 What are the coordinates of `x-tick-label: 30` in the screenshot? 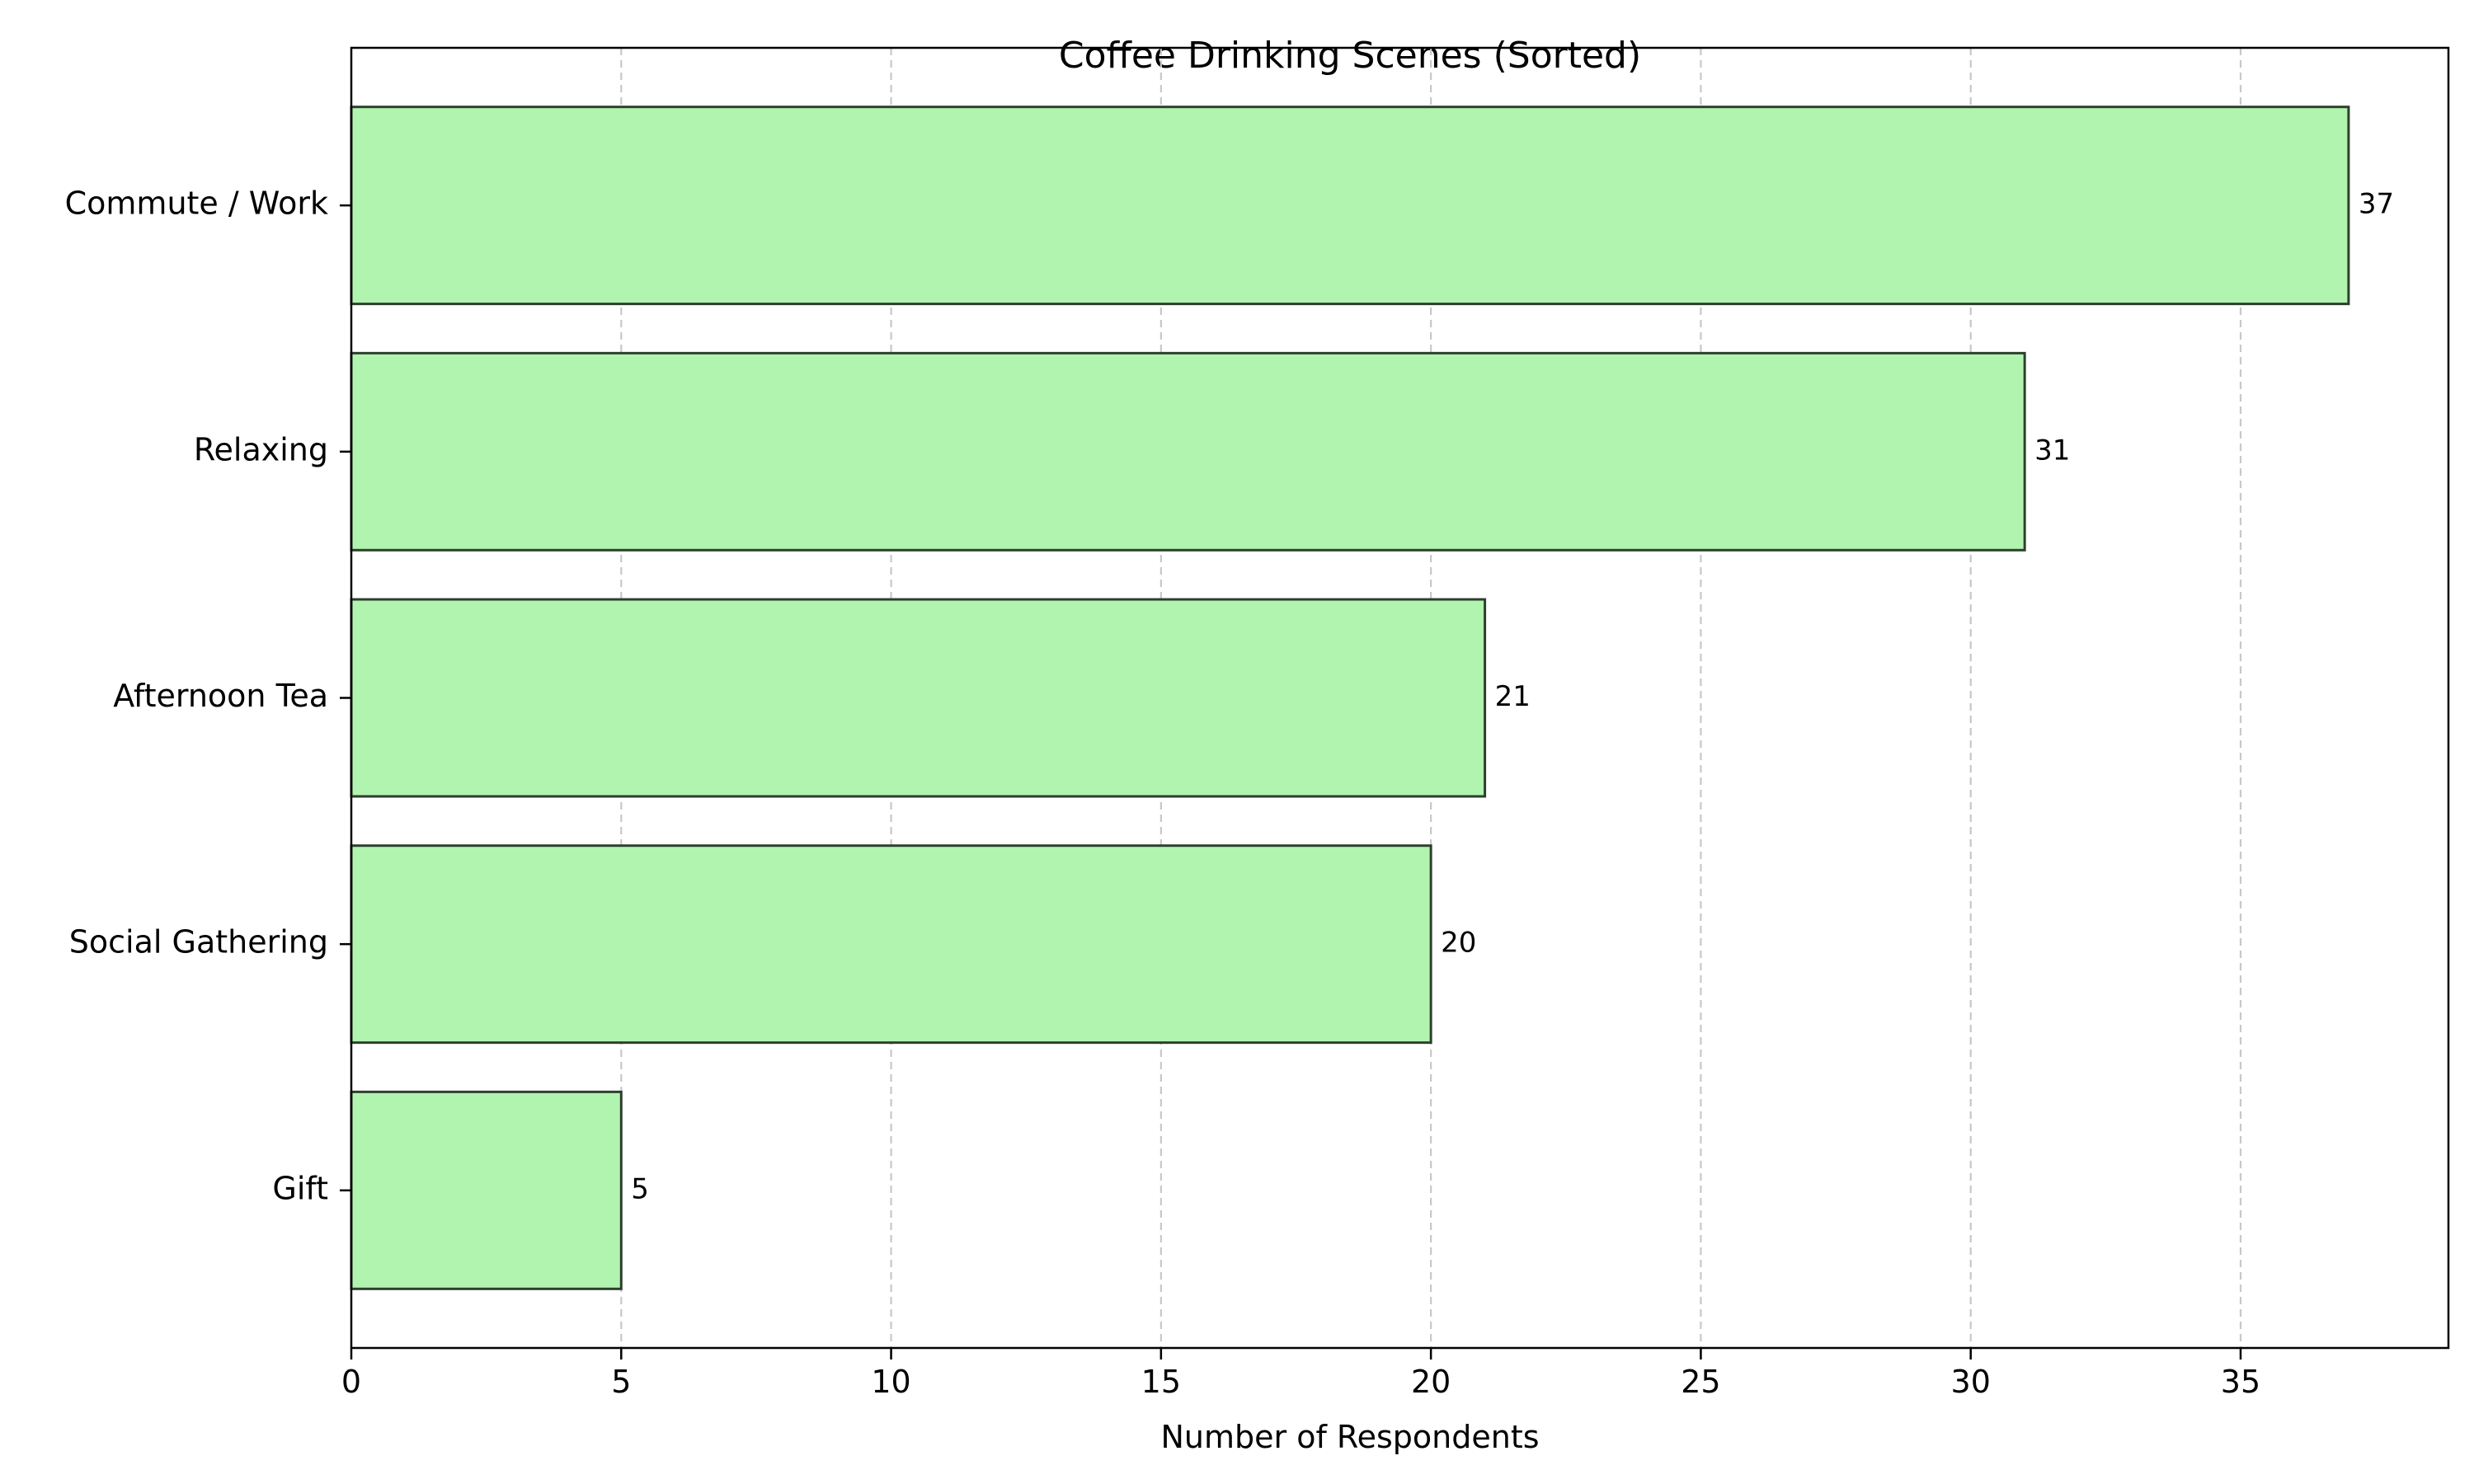 It's located at (1971, 1382).